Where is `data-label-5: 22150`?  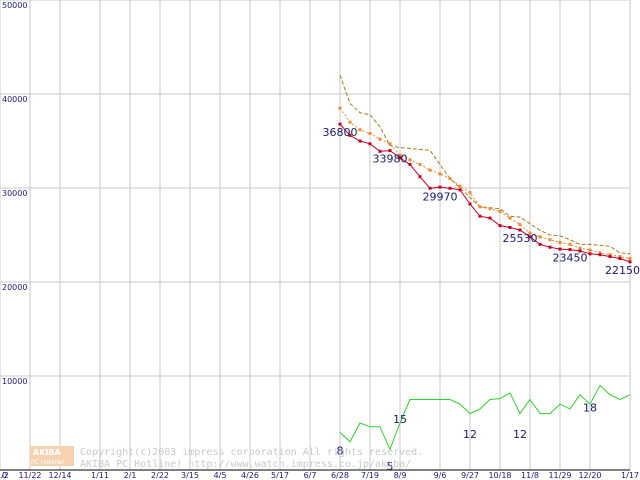
data-label-5: 22150 is located at coordinates (622, 270).